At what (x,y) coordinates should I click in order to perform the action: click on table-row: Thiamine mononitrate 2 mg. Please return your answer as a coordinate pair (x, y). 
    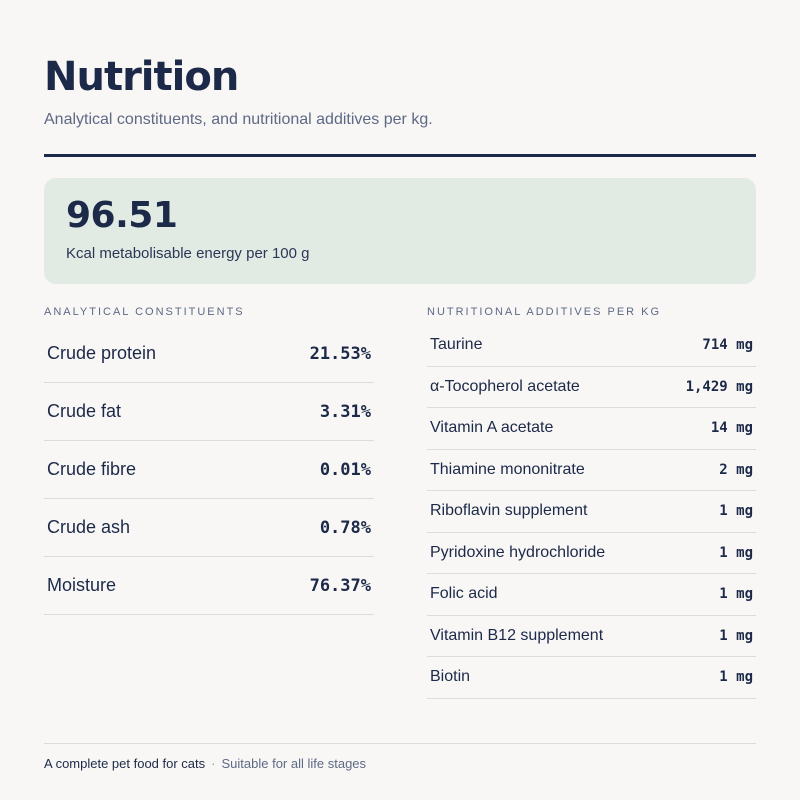
    Looking at the image, I should click on (591, 470).